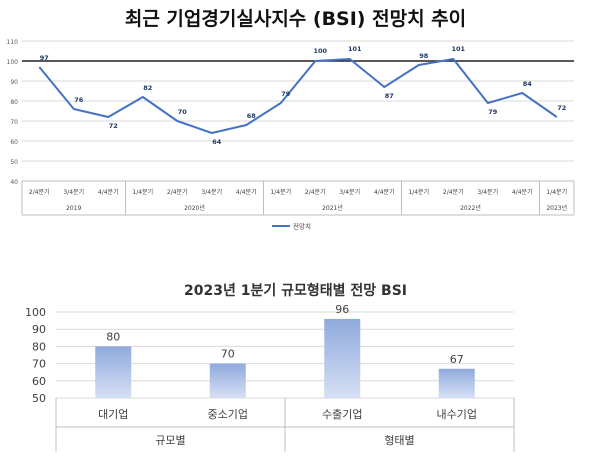  I want to click on y-tick-label: 40, so click(14, 182).